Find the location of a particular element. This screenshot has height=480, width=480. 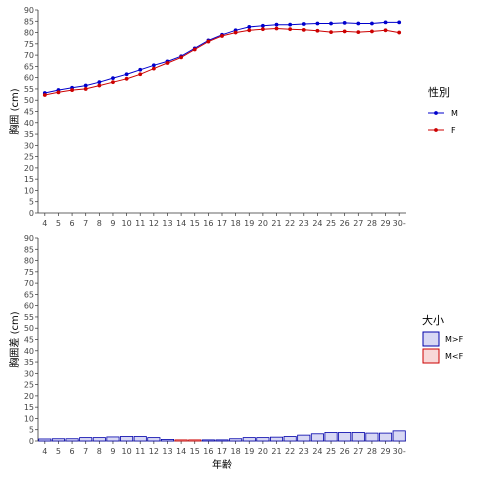

x-tick-label: 26 is located at coordinates (345, 451).